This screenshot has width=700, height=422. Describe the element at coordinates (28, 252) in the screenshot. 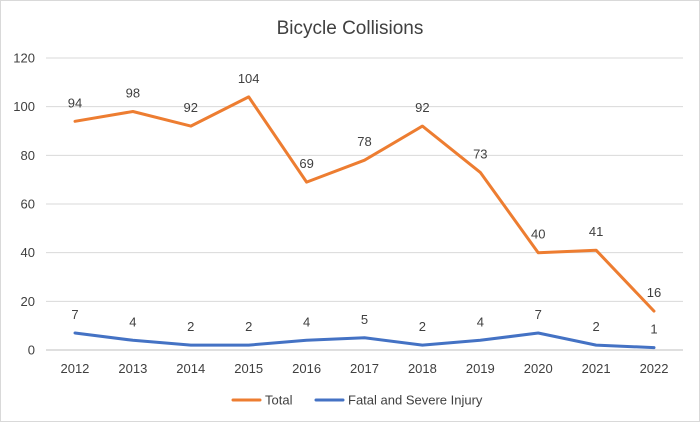

I see `y-tick-label: 40` at that location.